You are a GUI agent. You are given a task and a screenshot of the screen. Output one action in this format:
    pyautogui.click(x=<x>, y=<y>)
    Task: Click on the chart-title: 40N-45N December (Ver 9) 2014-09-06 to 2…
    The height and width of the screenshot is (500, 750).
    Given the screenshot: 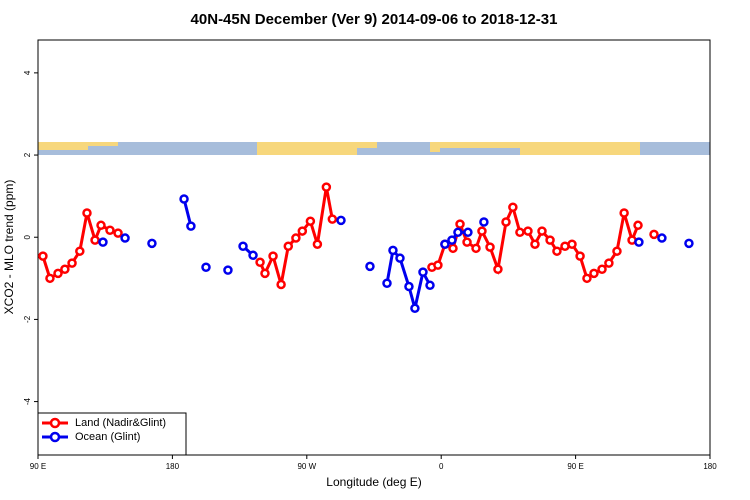 What is the action you would take?
    pyautogui.click(x=374, y=19)
    